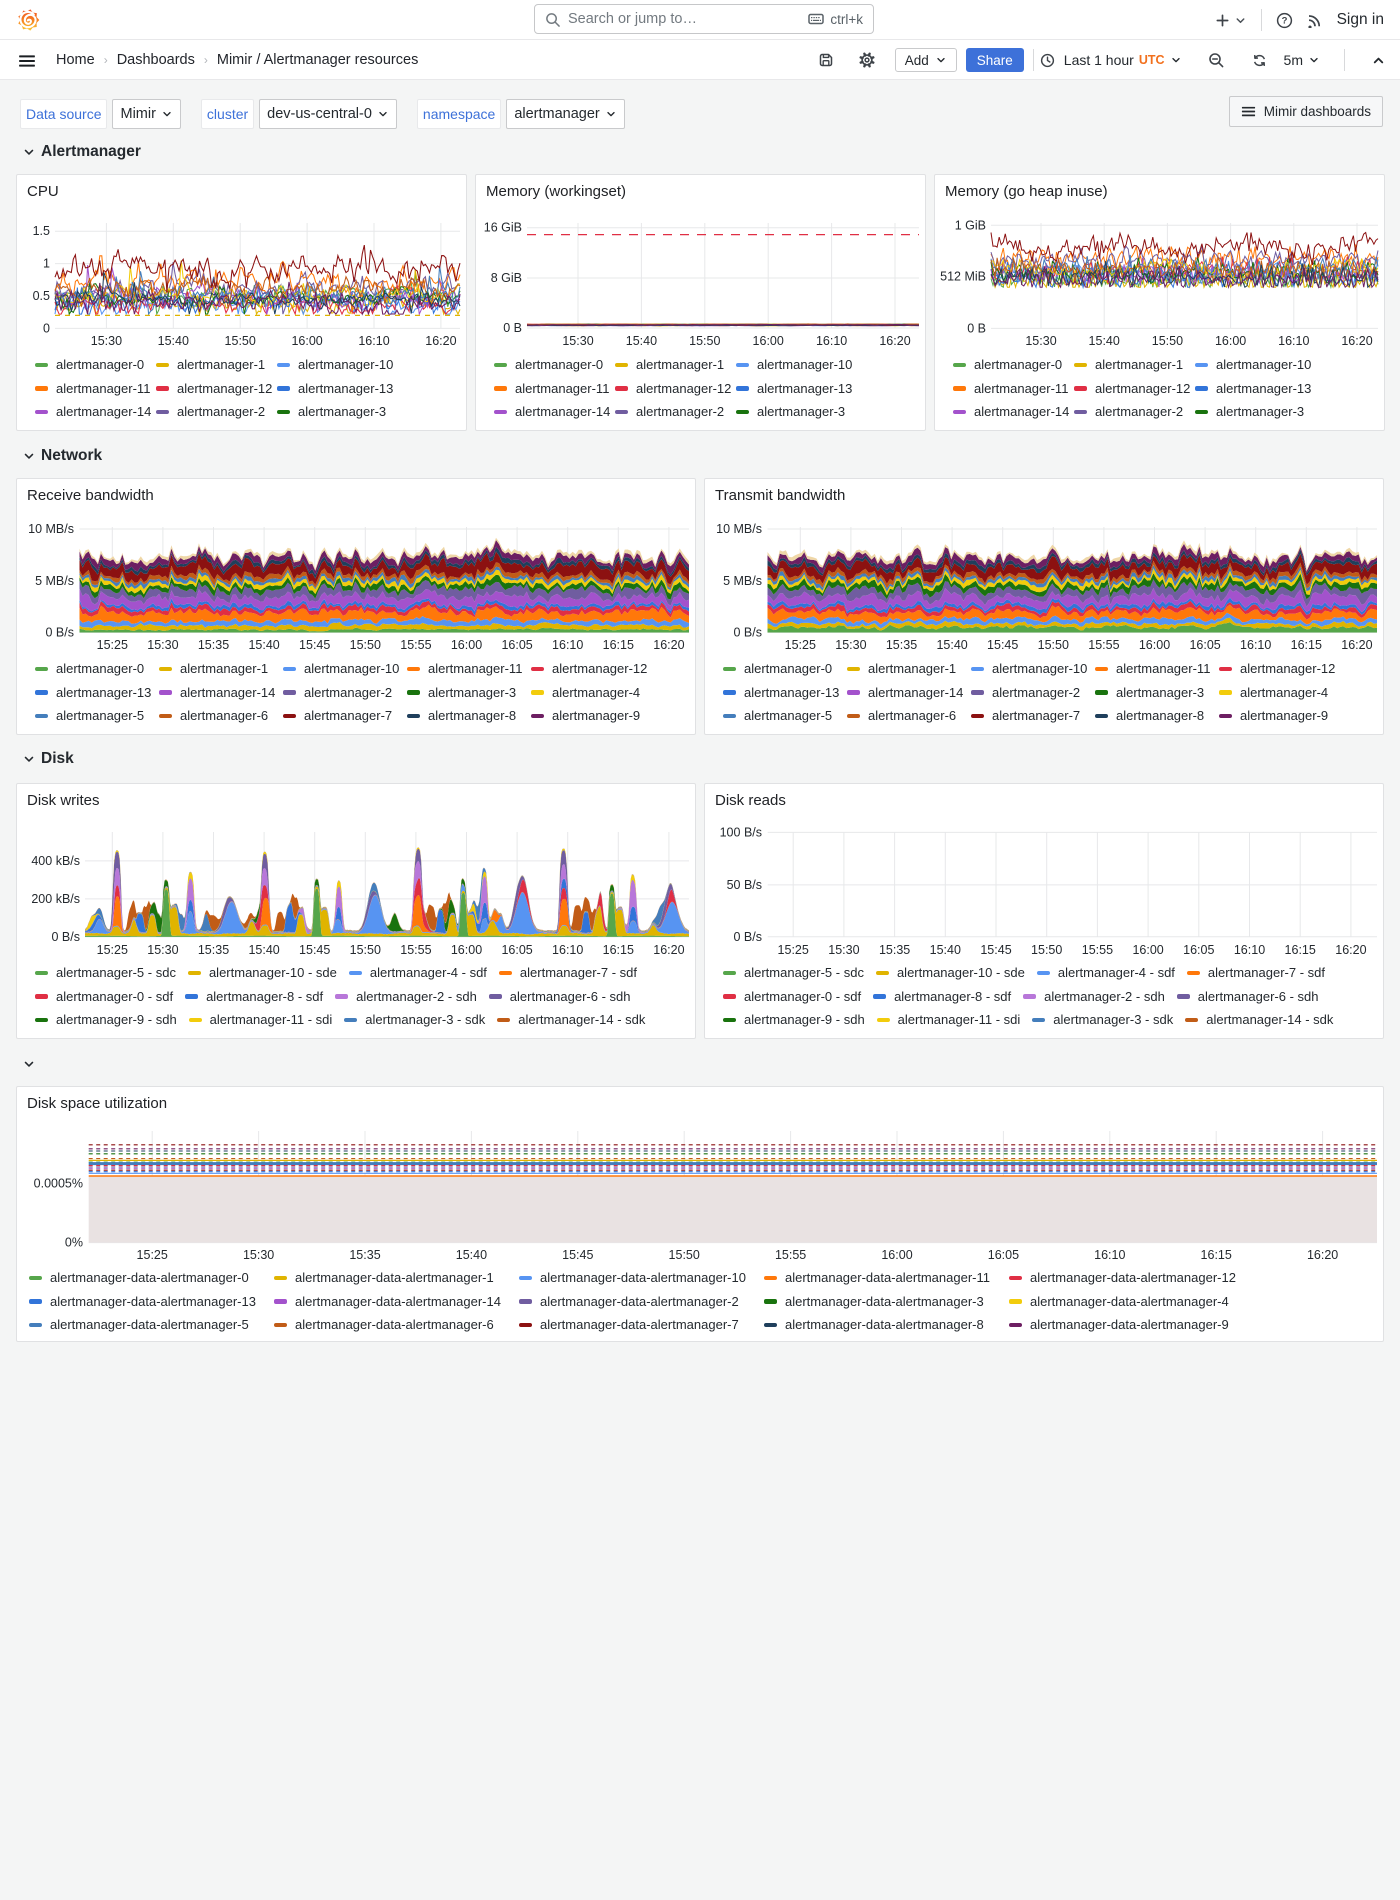  What do you see at coordinates (970, 225) in the screenshot?
I see `svg-text: 1 GiB` at bounding box center [970, 225].